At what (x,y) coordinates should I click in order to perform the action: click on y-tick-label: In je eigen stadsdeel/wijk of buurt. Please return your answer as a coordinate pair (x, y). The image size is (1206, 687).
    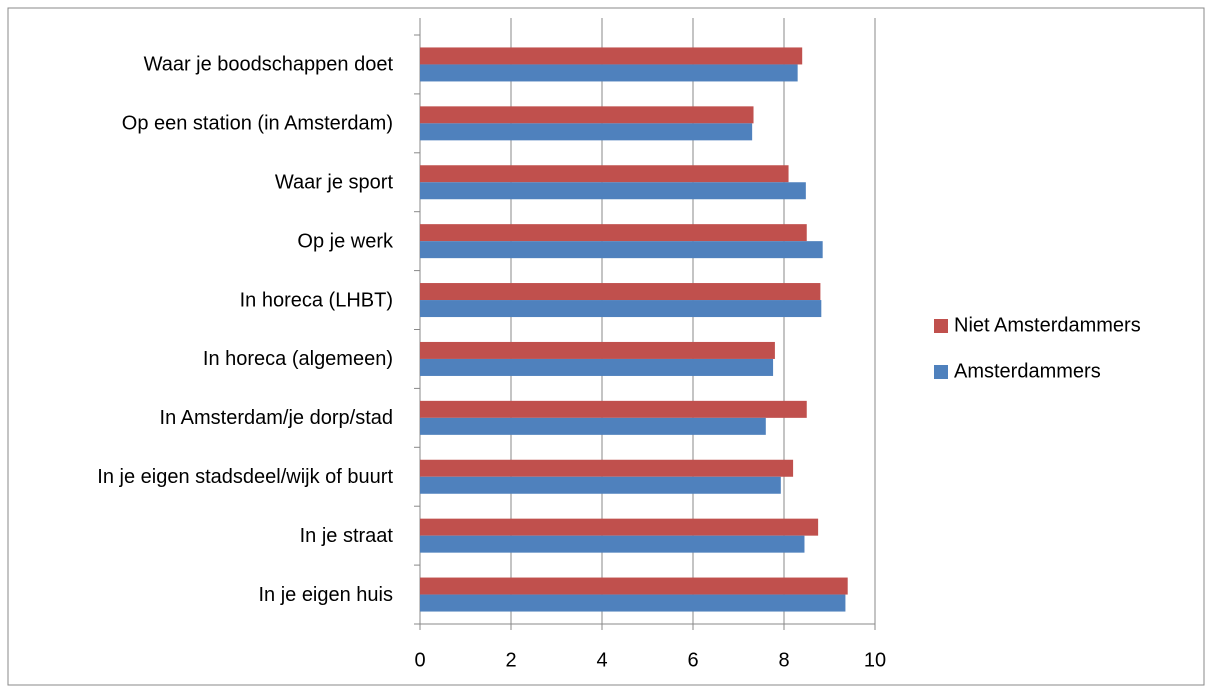
    Looking at the image, I should click on (245, 477).